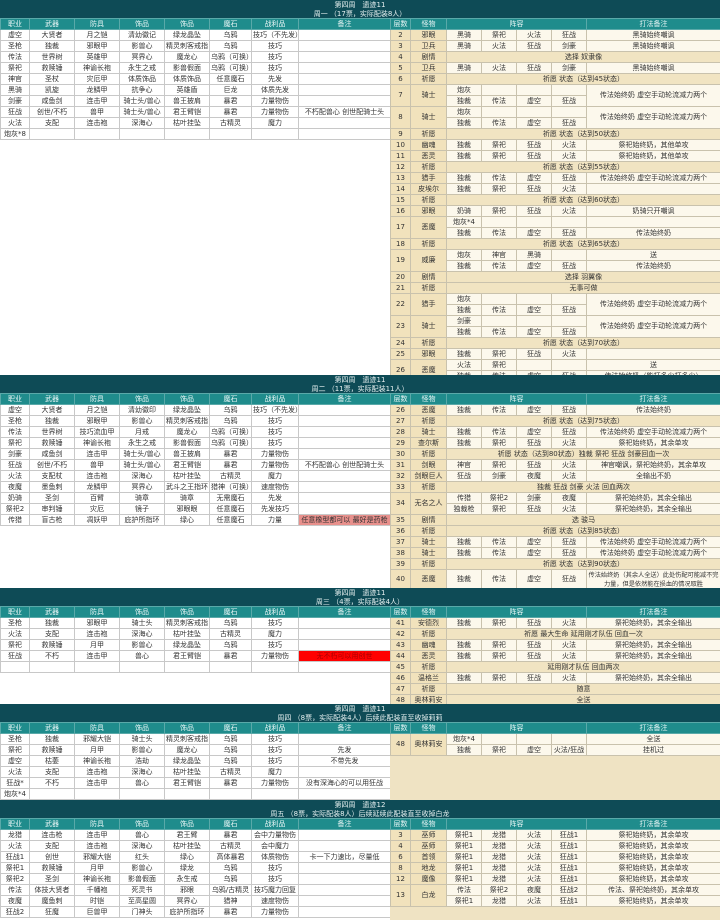 The width and height of the screenshot is (720, 920). I want to click on gear-row: 传猎 盲古枪 凋妖甲 庇护所指环 绿心 任意魔石 力量 任意橡型都可以 最好是药枪, so click(195, 520).